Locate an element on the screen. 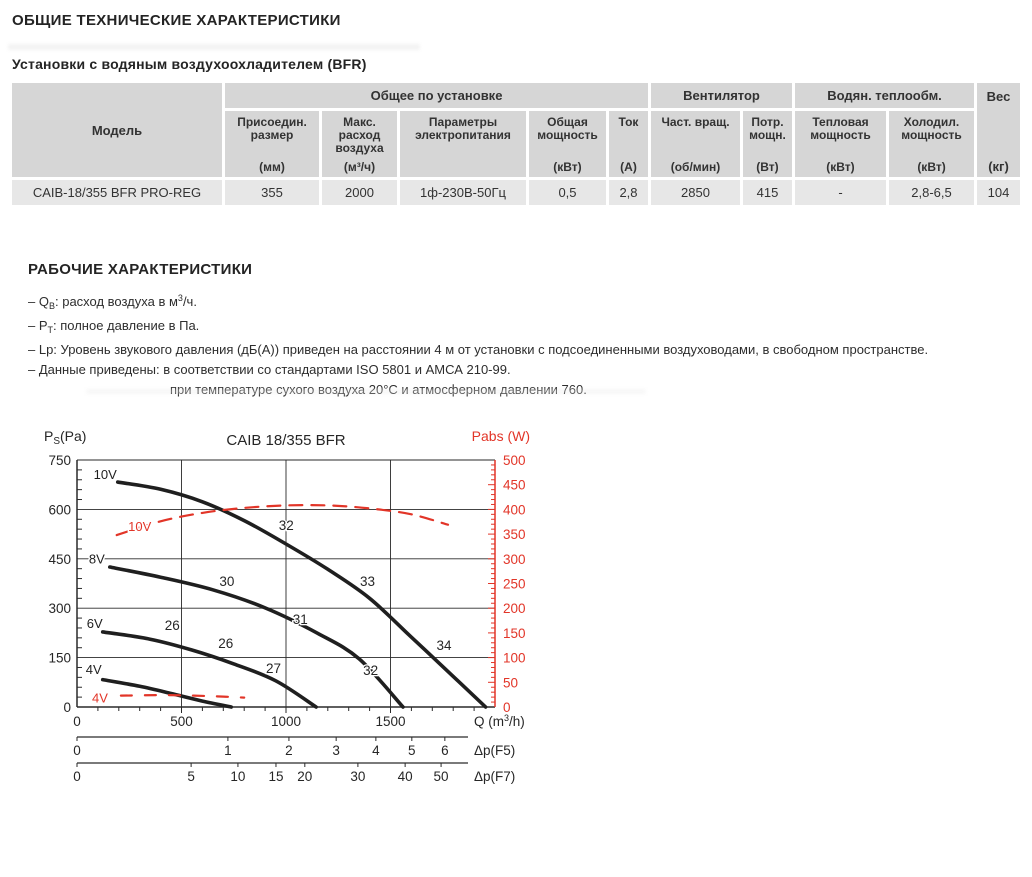 This screenshot has width=1032, height=877. svg-text: 6 is located at coordinates (445, 750).